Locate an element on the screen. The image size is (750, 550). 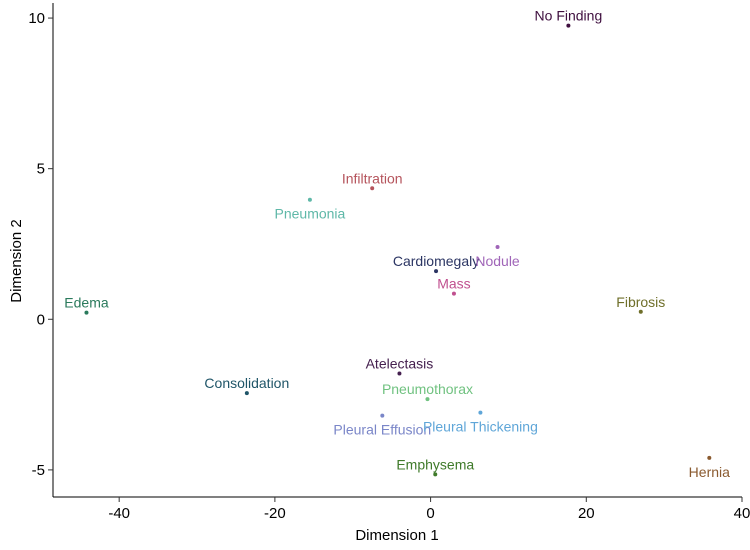
data-point-label: Pneumonia is located at coordinates (310, 214).